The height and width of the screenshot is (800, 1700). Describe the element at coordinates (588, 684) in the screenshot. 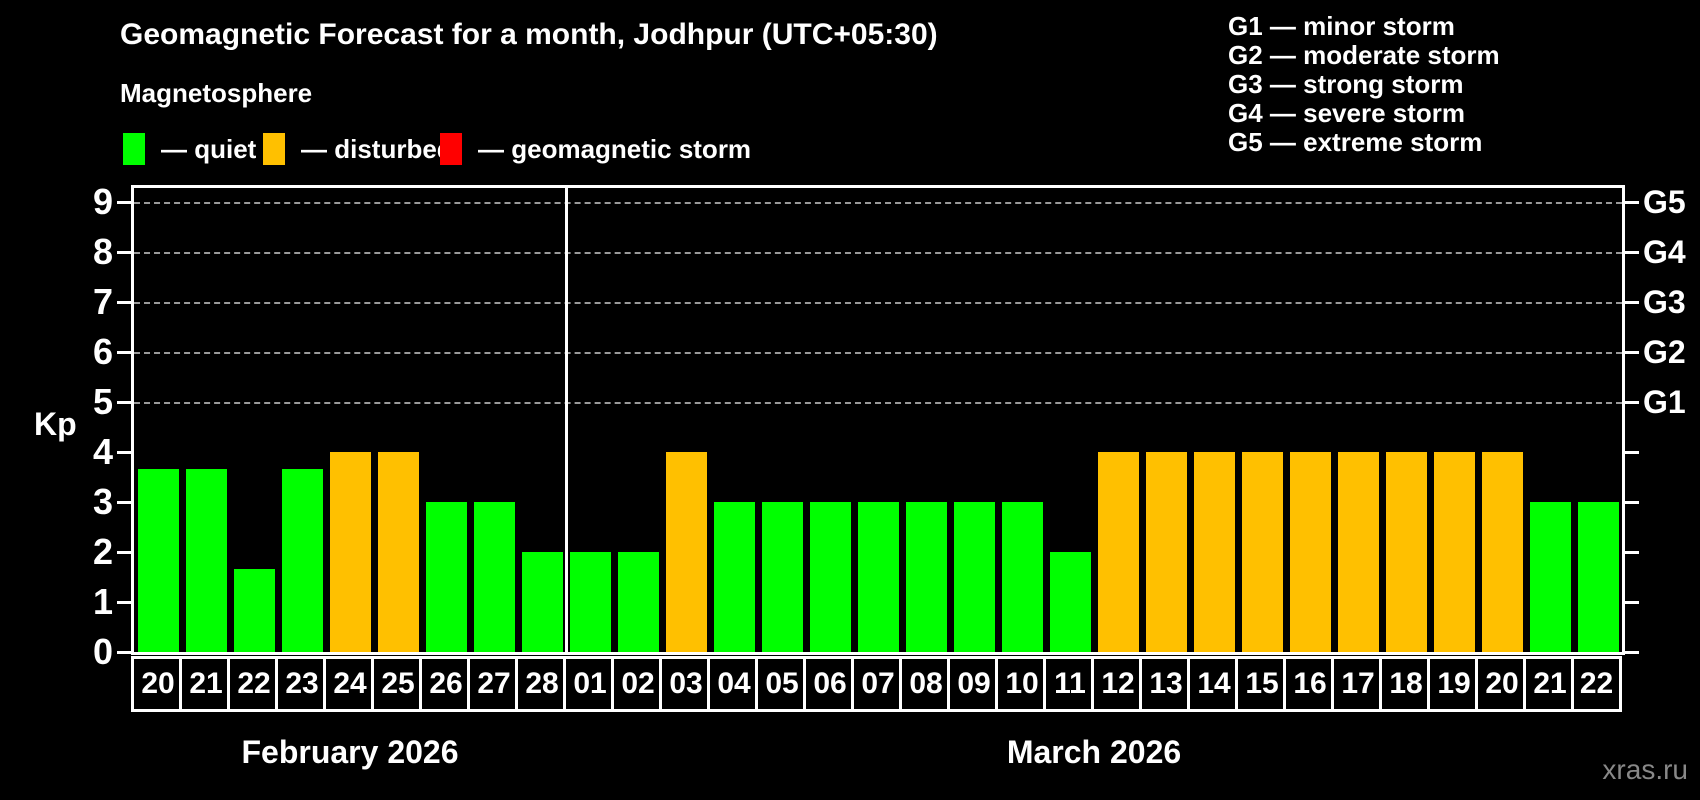

I see `day-label-cell: 01` at that location.